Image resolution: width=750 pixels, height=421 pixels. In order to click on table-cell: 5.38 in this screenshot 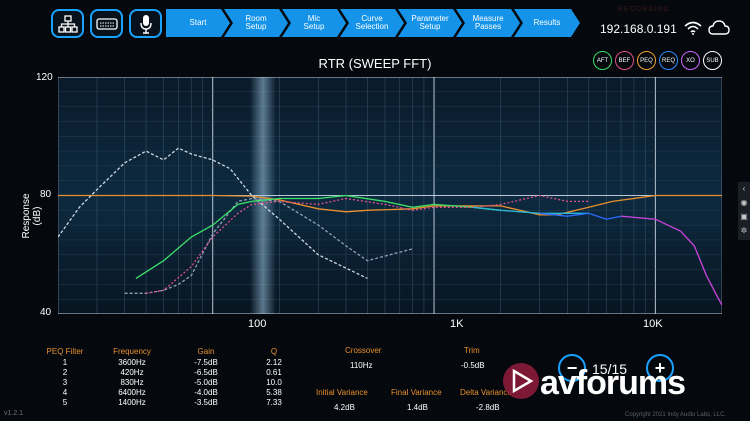, I will do `click(274, 392)`.